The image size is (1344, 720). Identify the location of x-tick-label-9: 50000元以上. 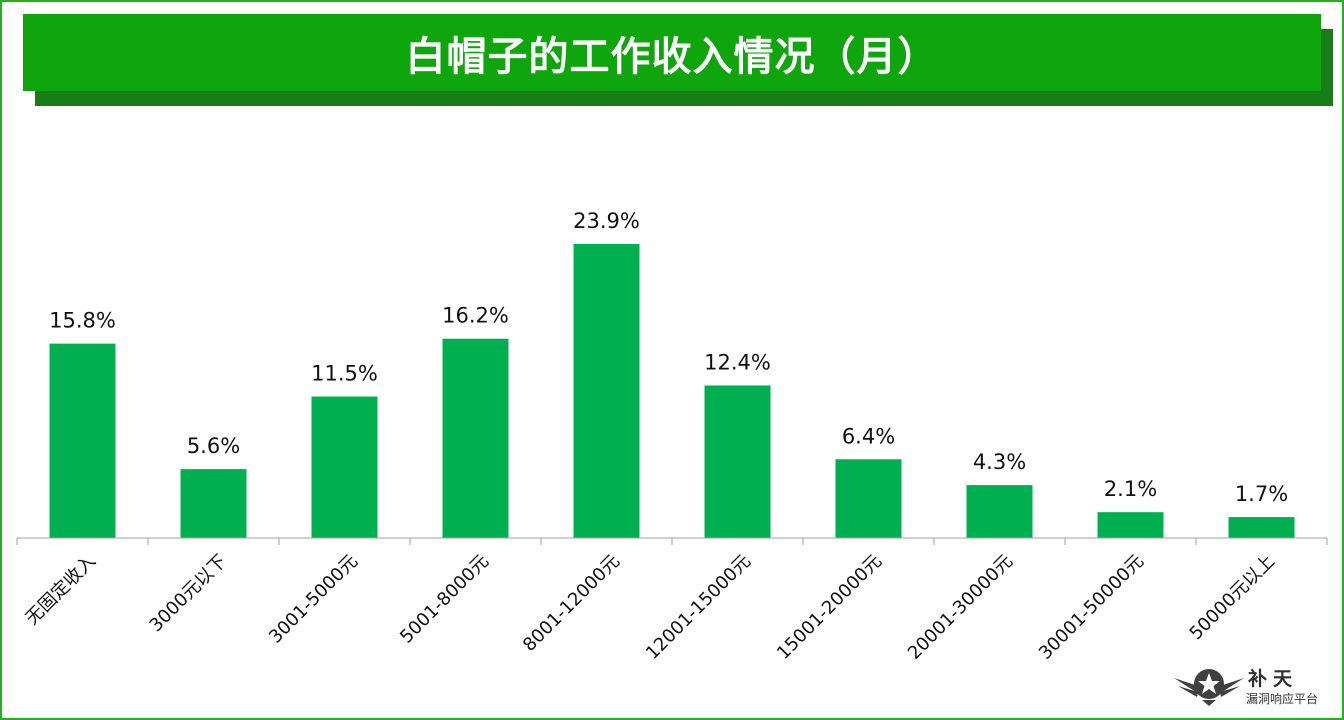
(1233, 598).